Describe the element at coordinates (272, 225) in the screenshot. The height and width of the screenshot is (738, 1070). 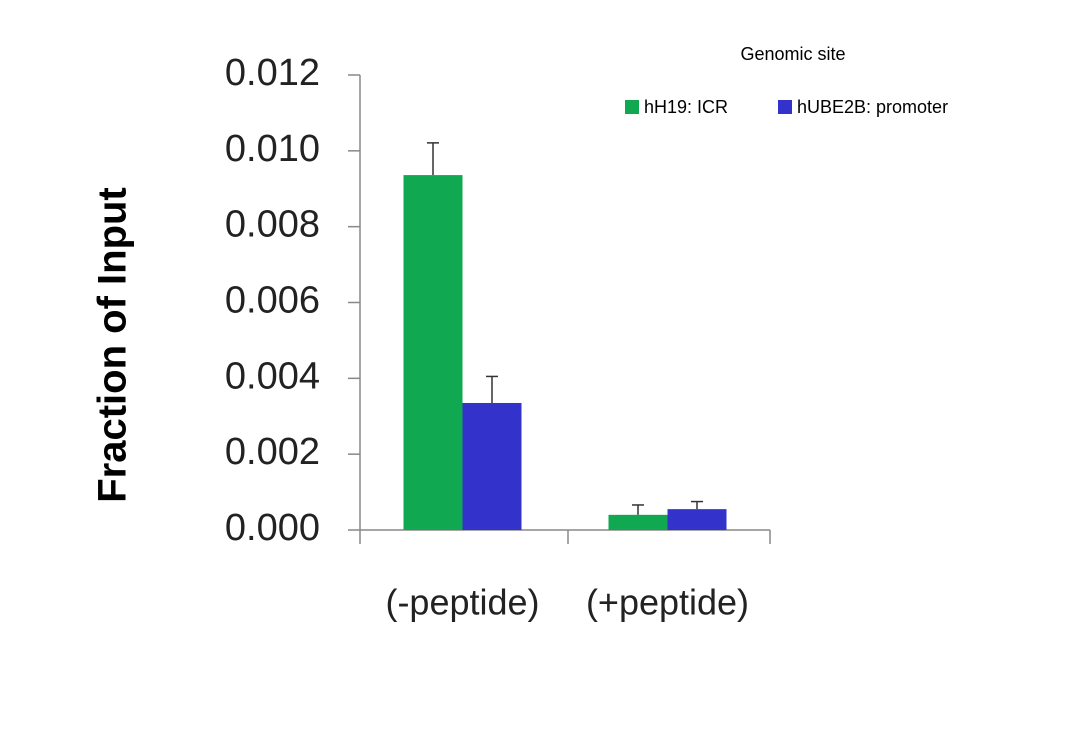
I see `y-tick-label: 0.008` at that location.